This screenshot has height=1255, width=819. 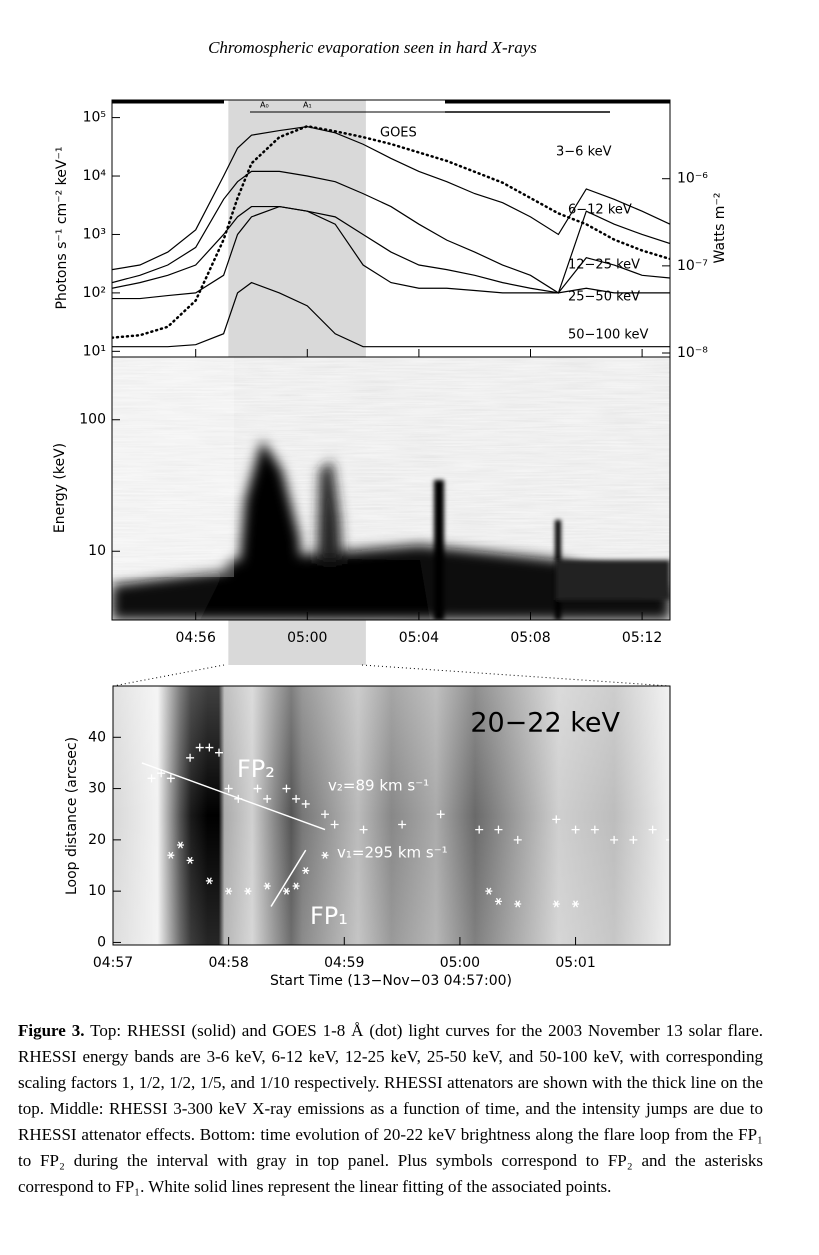 I want to click on x-tick-label: 04:58, so click(x=228, y=963).